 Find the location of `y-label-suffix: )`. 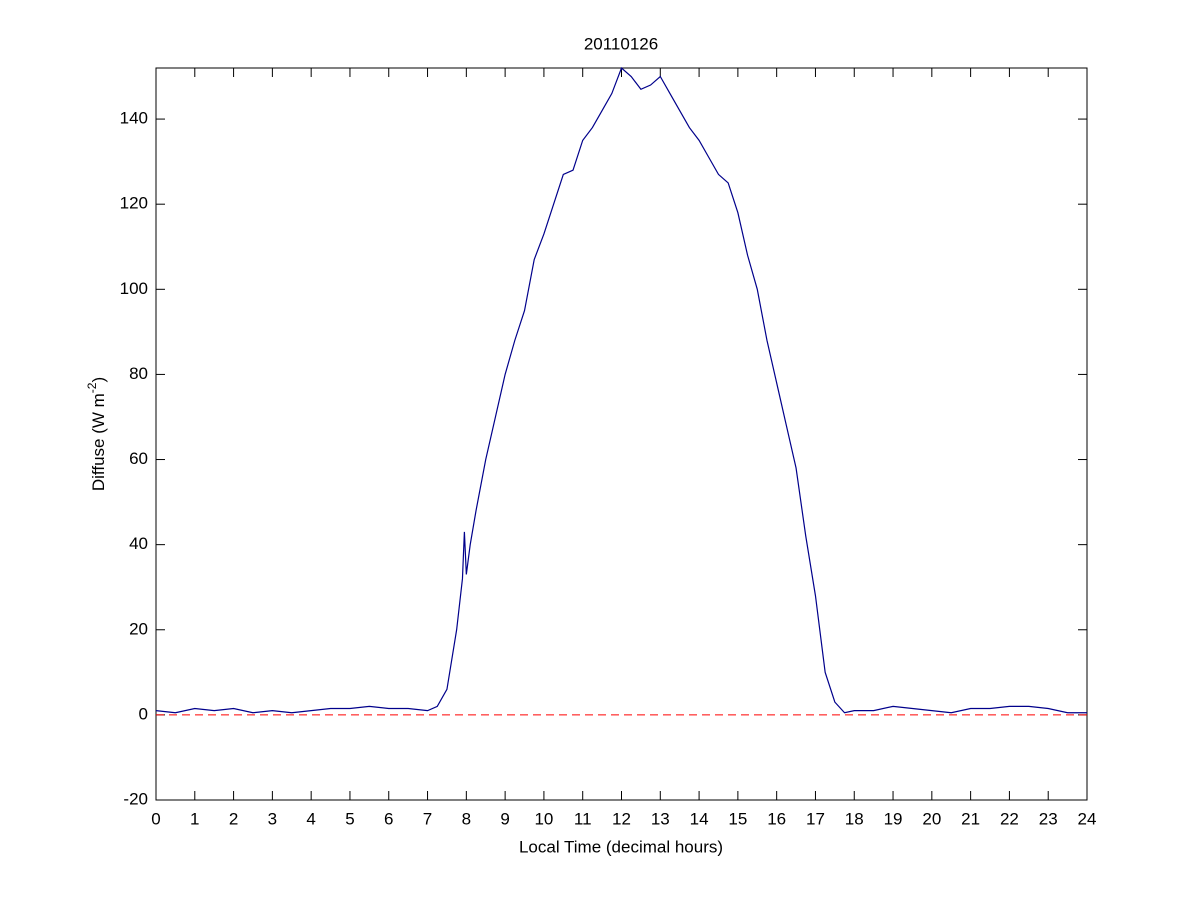

y-label-suffix: ) is located at coordinates (98, 380).